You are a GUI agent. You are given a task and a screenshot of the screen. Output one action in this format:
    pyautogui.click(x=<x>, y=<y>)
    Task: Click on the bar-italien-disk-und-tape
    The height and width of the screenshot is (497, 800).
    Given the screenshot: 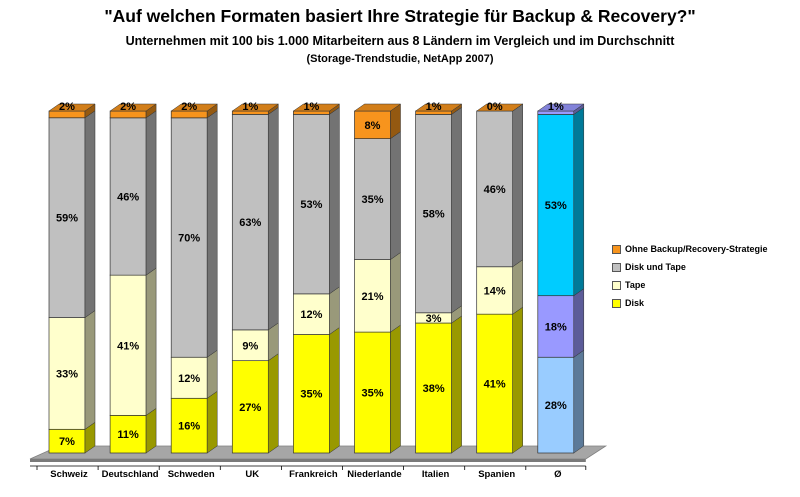 What is the action you would take?
    pyautogui.click(x=433, y=214)
    